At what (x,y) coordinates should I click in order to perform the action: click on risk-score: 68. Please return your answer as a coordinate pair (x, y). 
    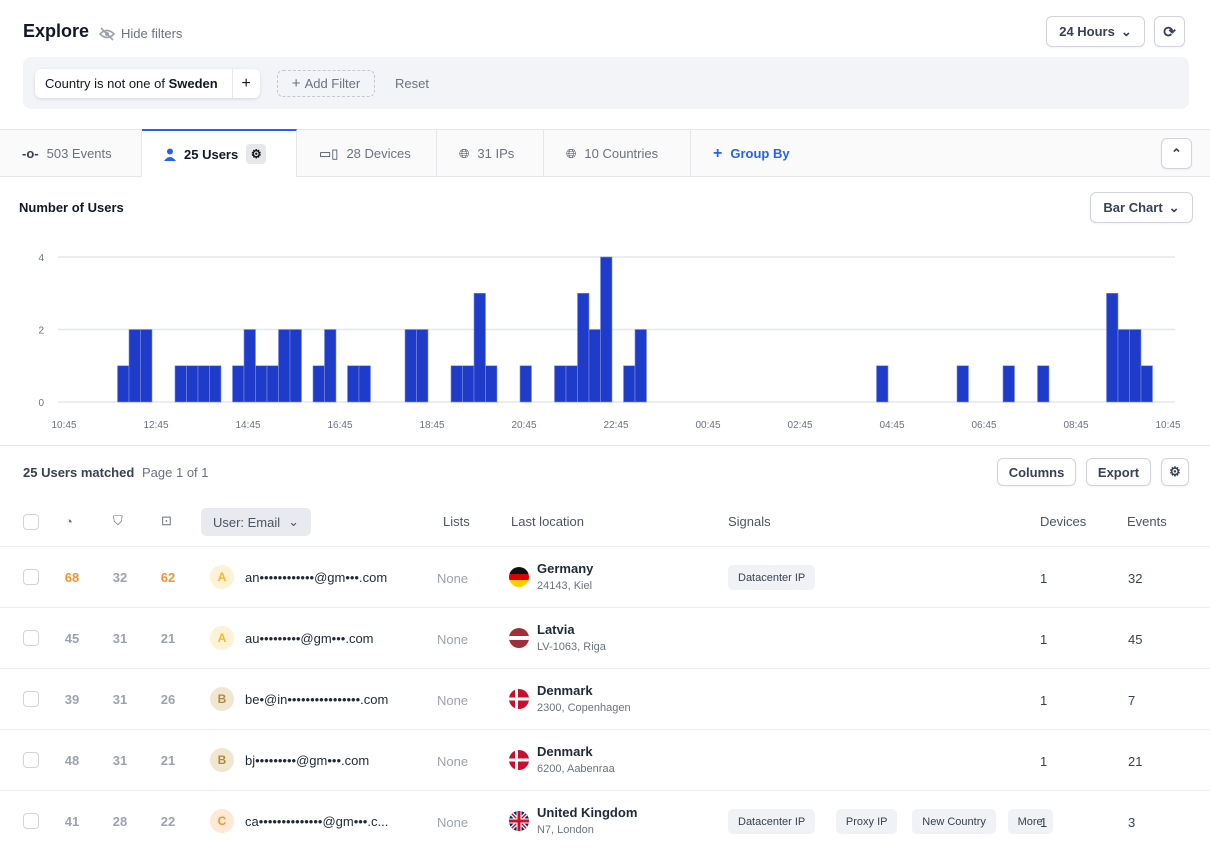
    Looking at the image, I should click on (72, 577).